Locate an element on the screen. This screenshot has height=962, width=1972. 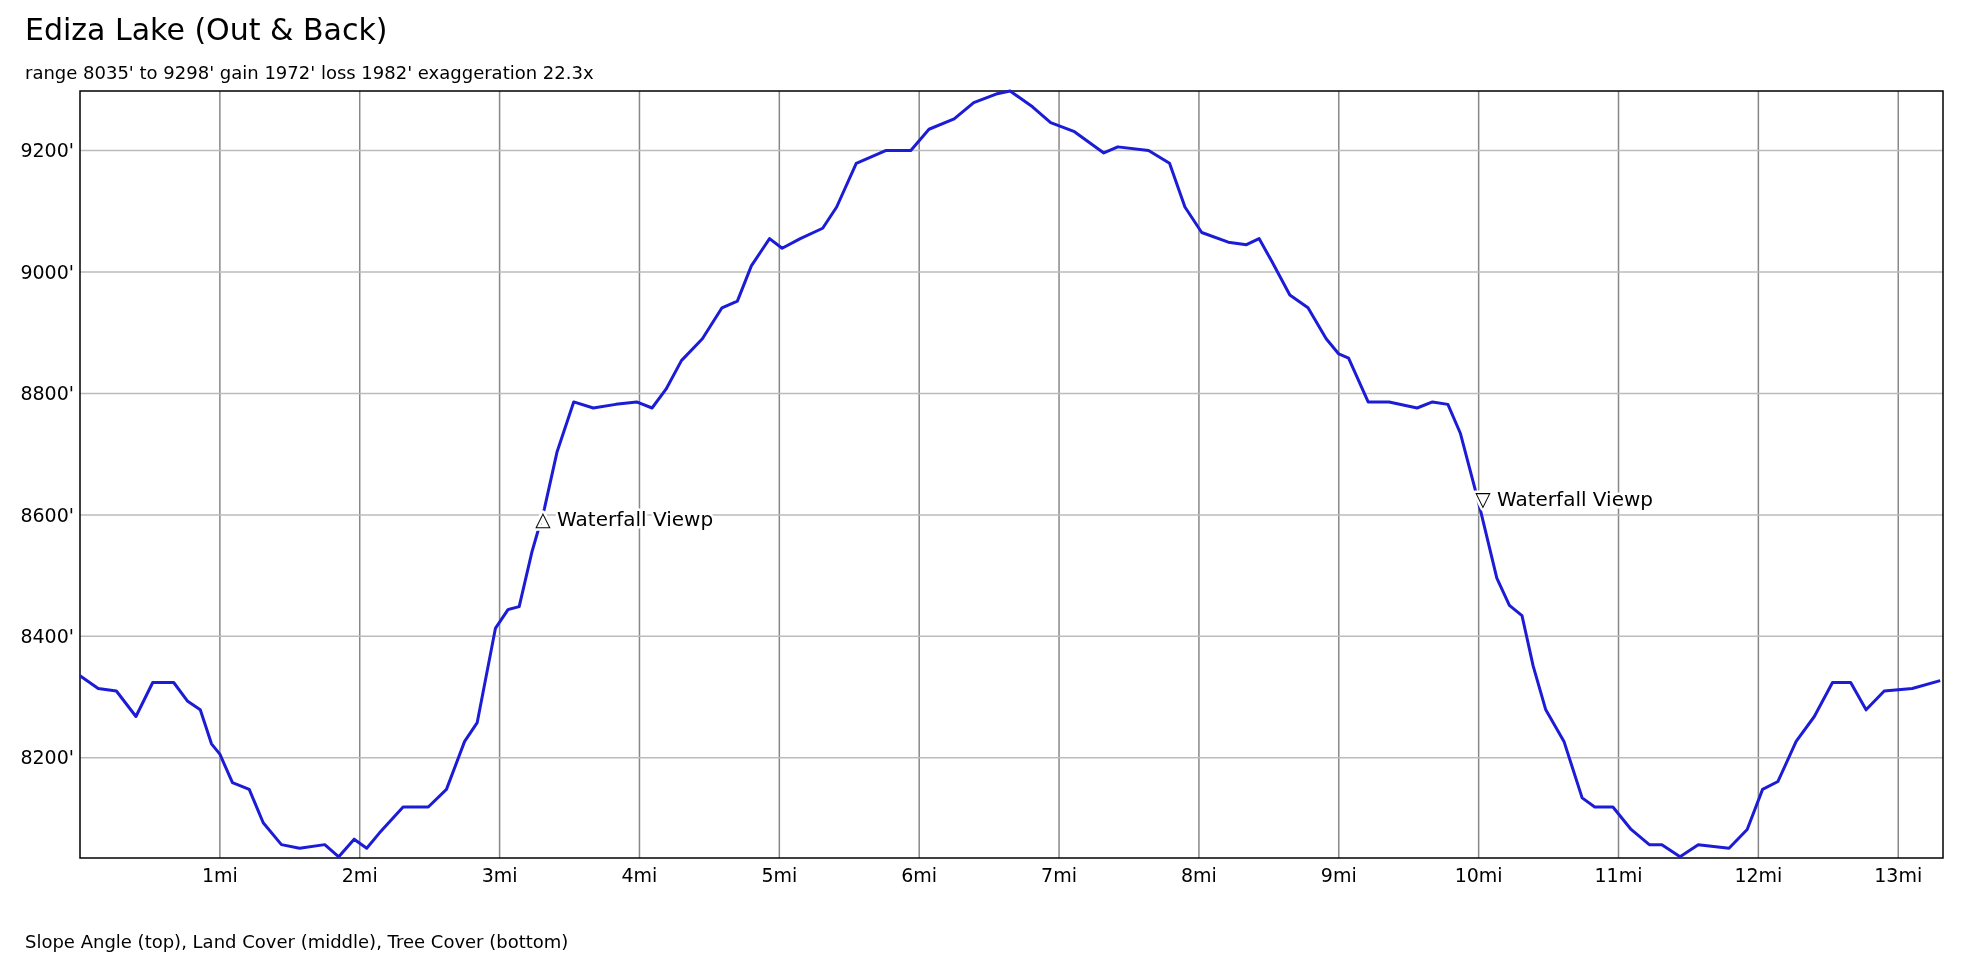
x-tick-label: 4mi is located at coordinates (639, 875).